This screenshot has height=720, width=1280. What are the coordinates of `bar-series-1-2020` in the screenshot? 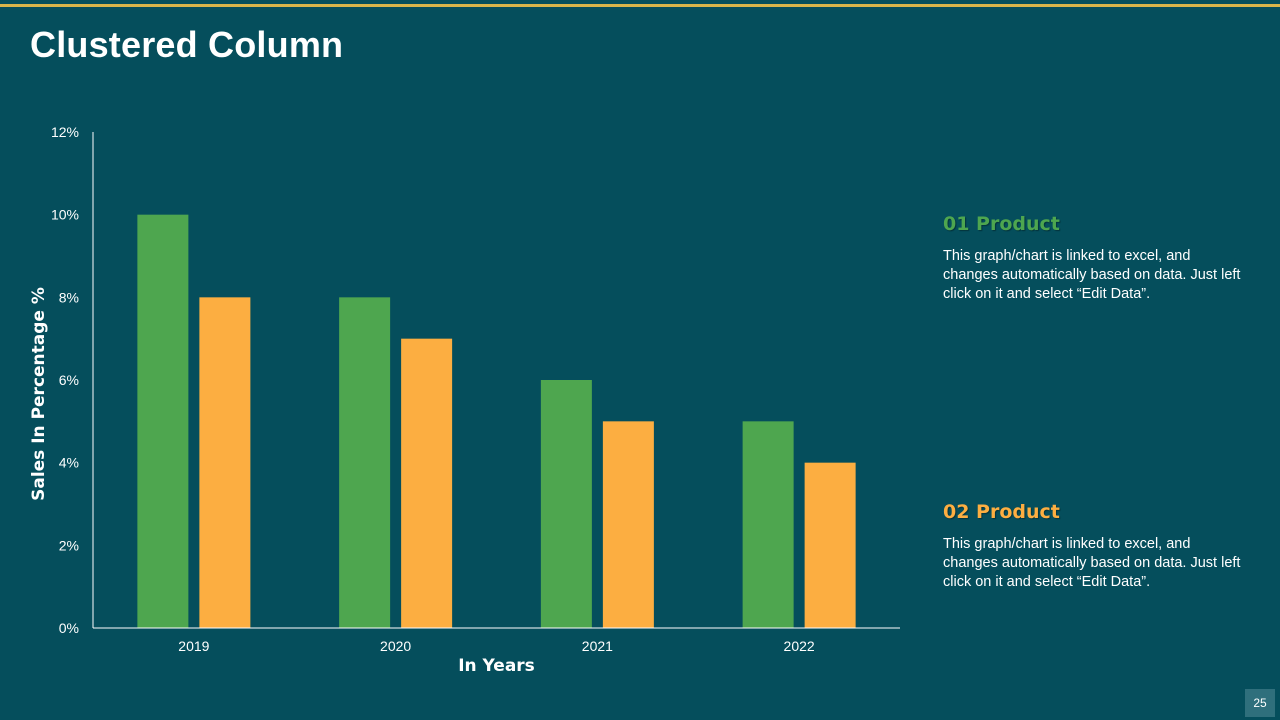 It's located at (365, 462).